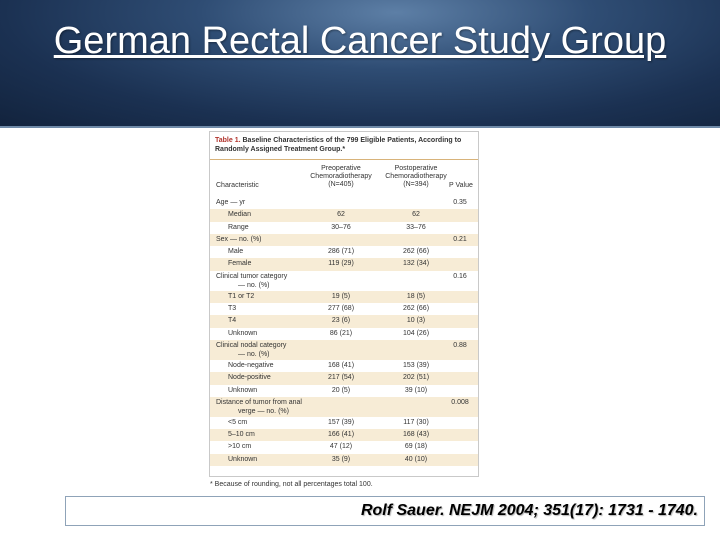 Image resolution: width=720 pixels, height=540 pixels. What do you see at coordinates (461, 185) in the screenshot?
I see `header-p-value: P Value` at bounding box center [461, 185].